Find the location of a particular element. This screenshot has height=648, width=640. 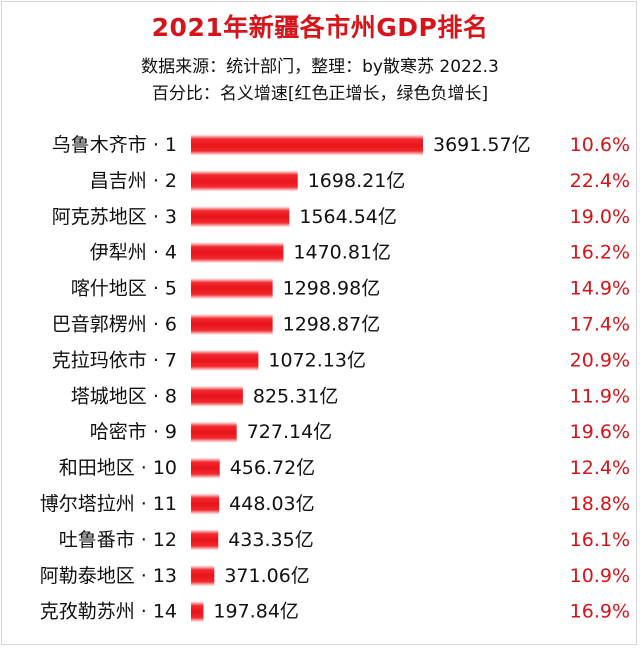

category-label: 博尔塔拉州 · 11 is located at coordinates (108, 504).